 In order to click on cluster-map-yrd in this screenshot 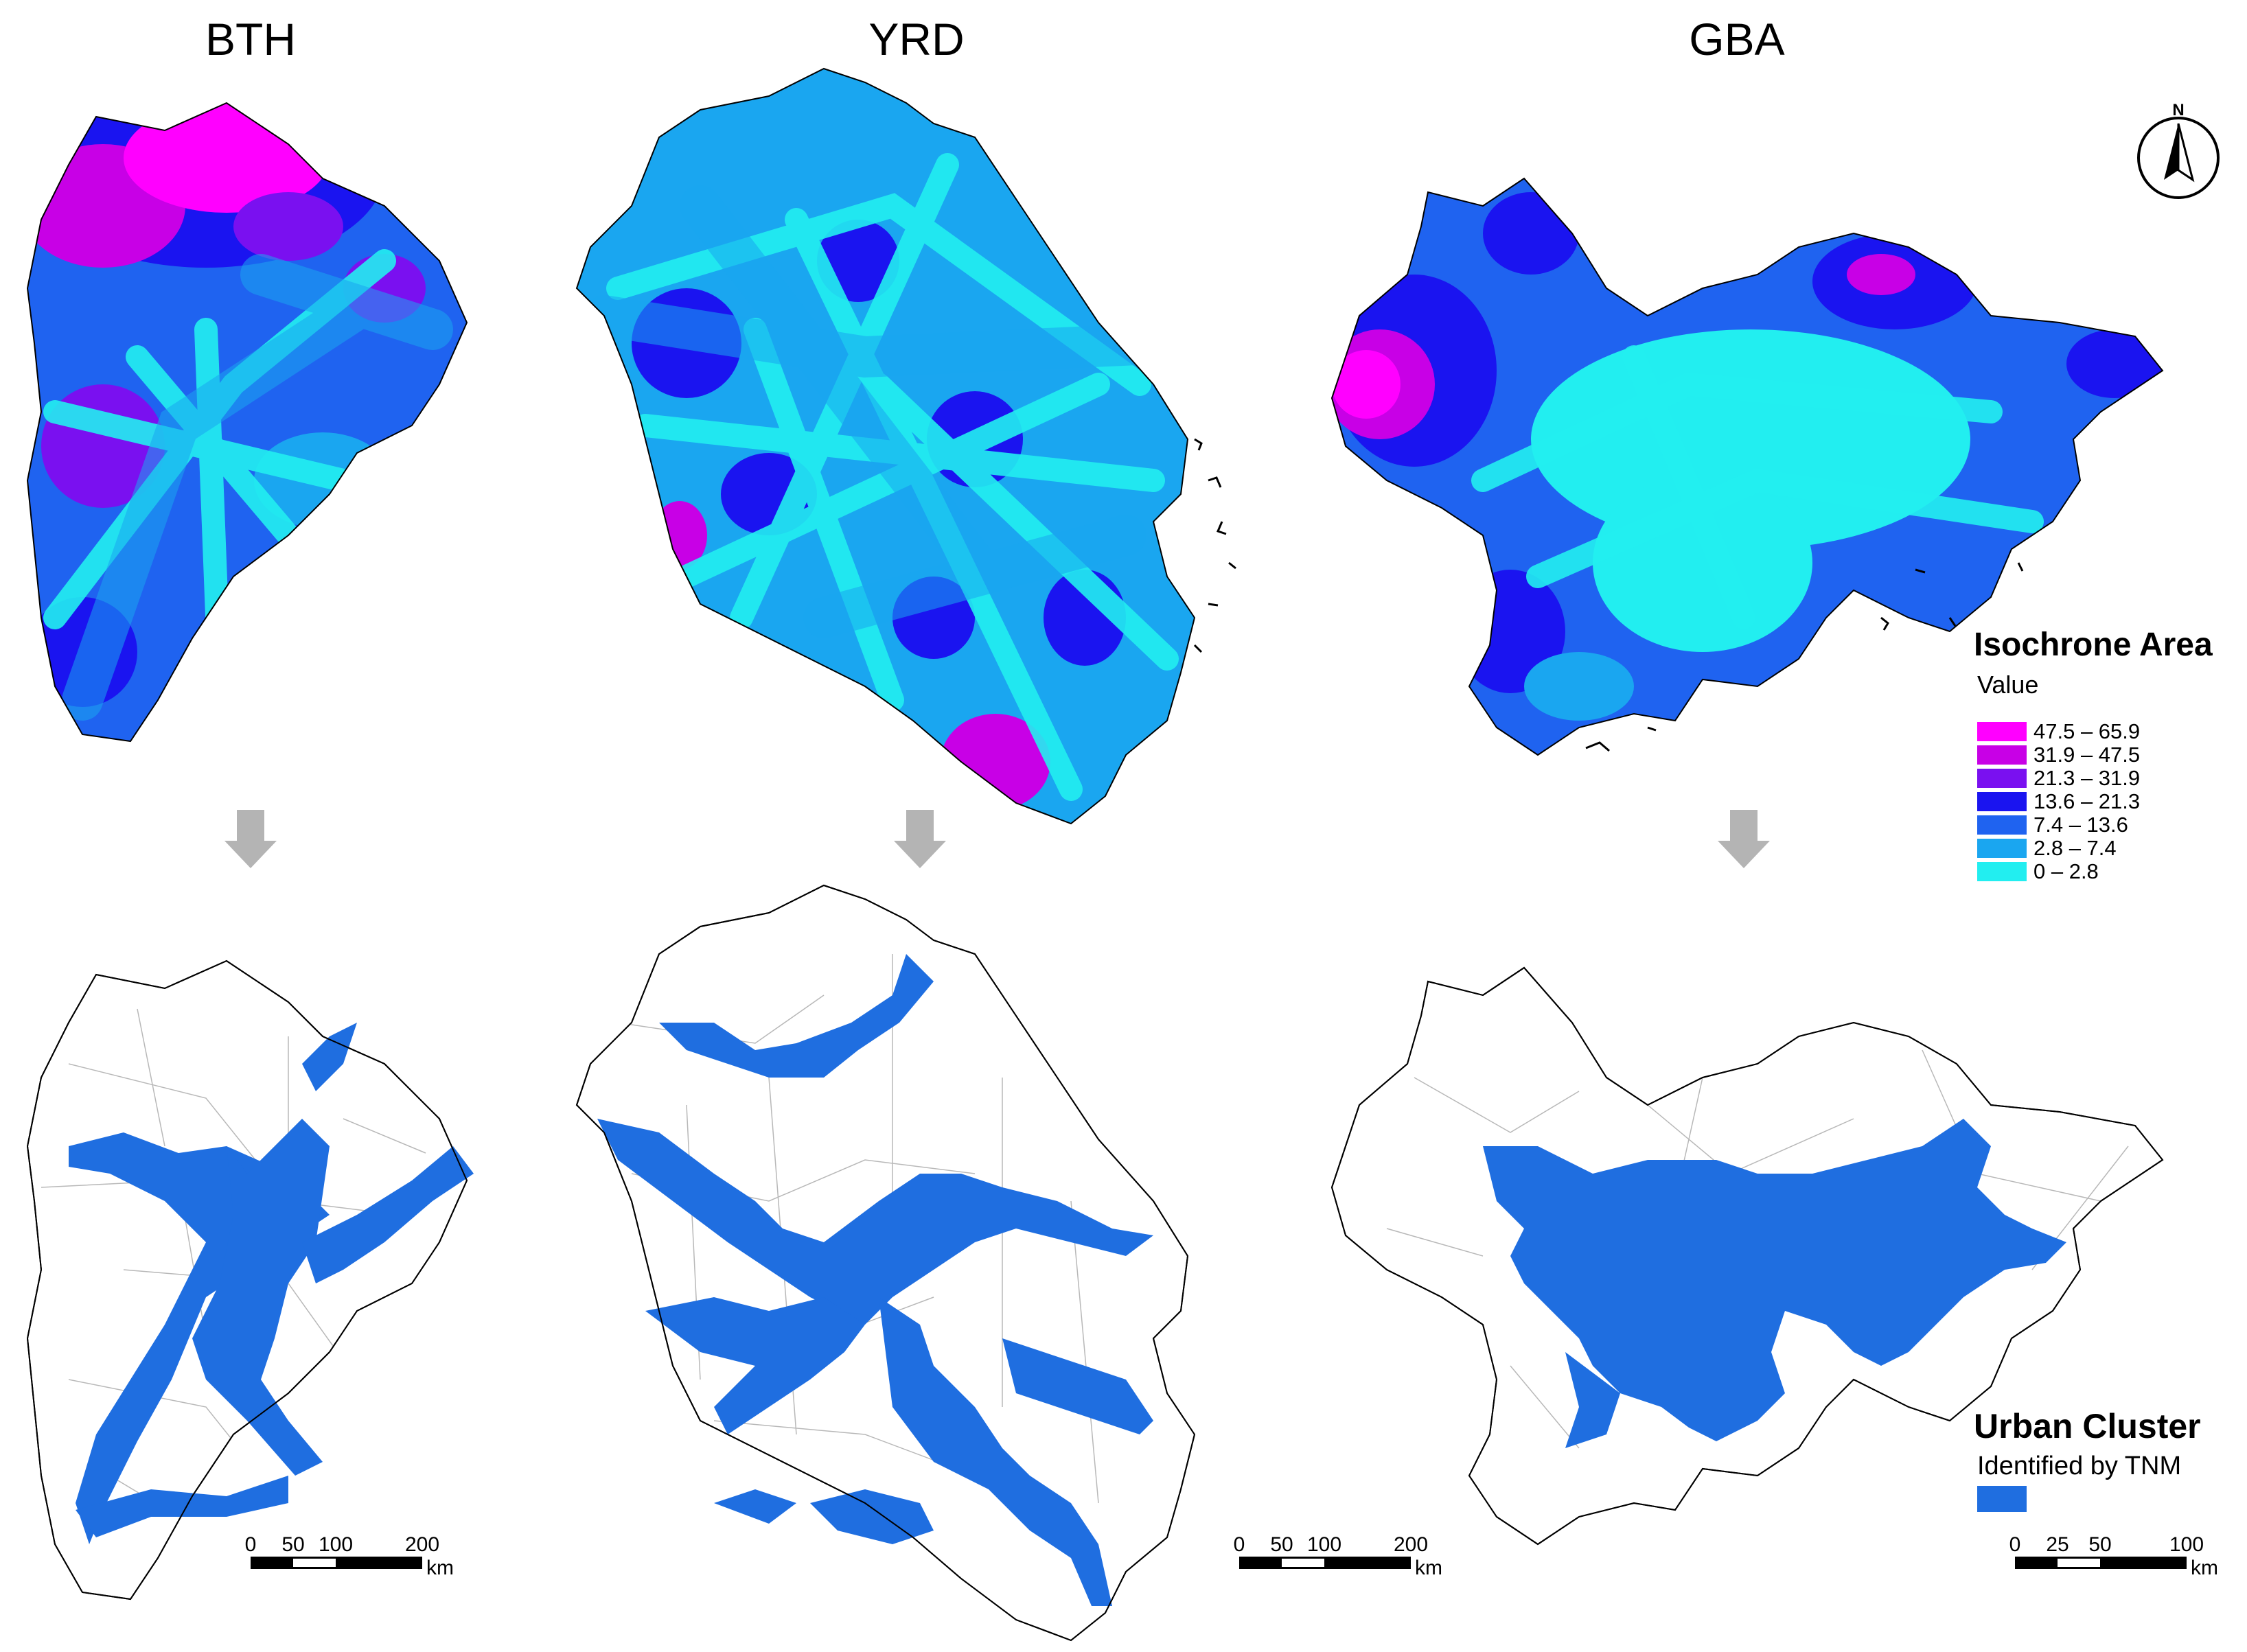, I will do `click(885, 1263)`.